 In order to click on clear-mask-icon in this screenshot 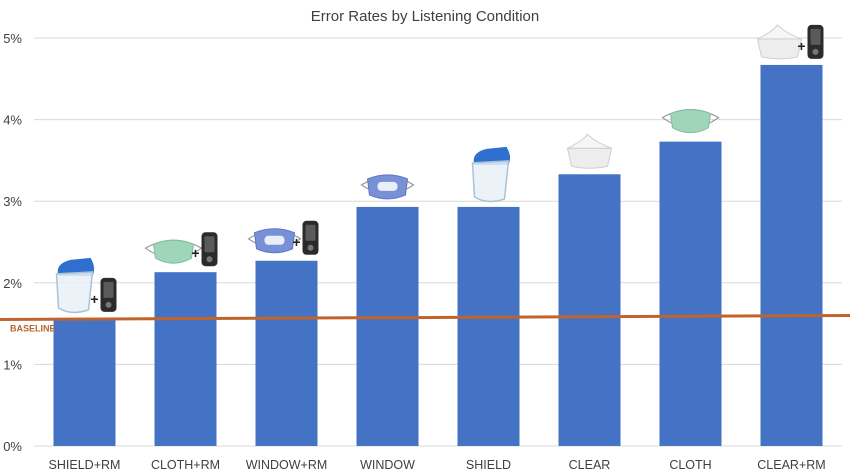, I will do `click(589, 151)`.